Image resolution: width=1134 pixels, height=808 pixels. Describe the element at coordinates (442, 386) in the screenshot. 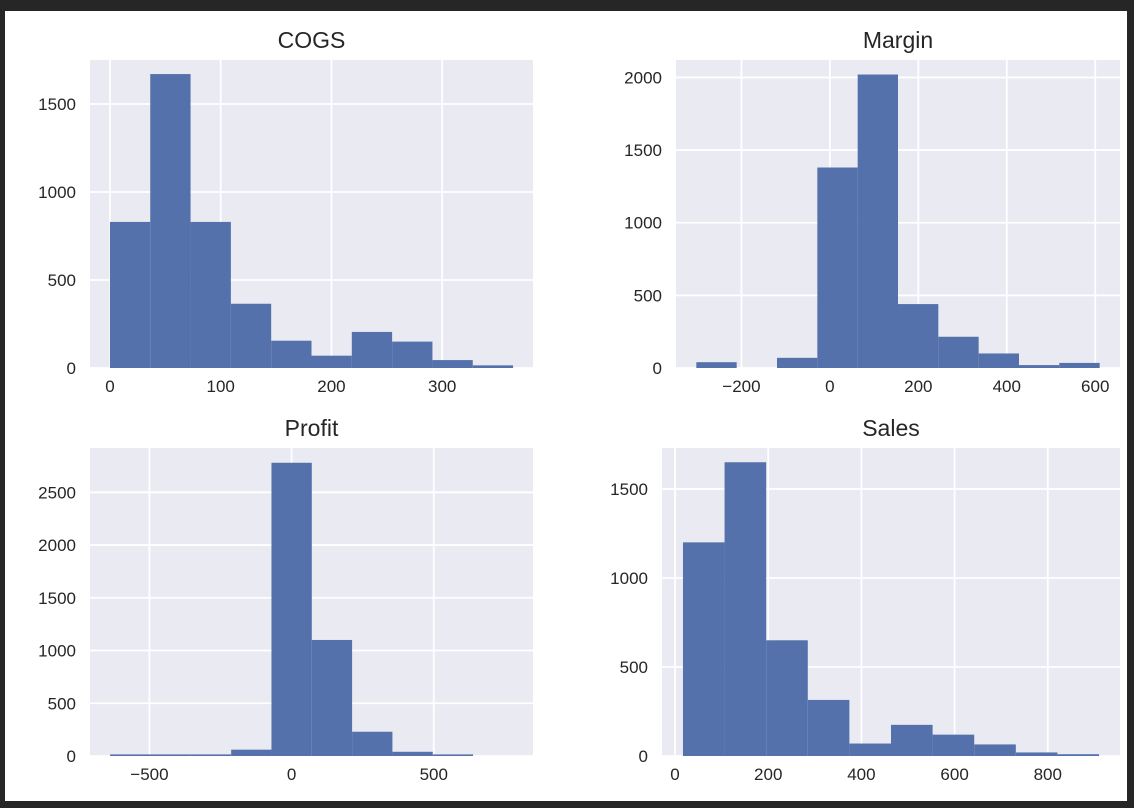

I see `x-tick-label: 300` at that location.